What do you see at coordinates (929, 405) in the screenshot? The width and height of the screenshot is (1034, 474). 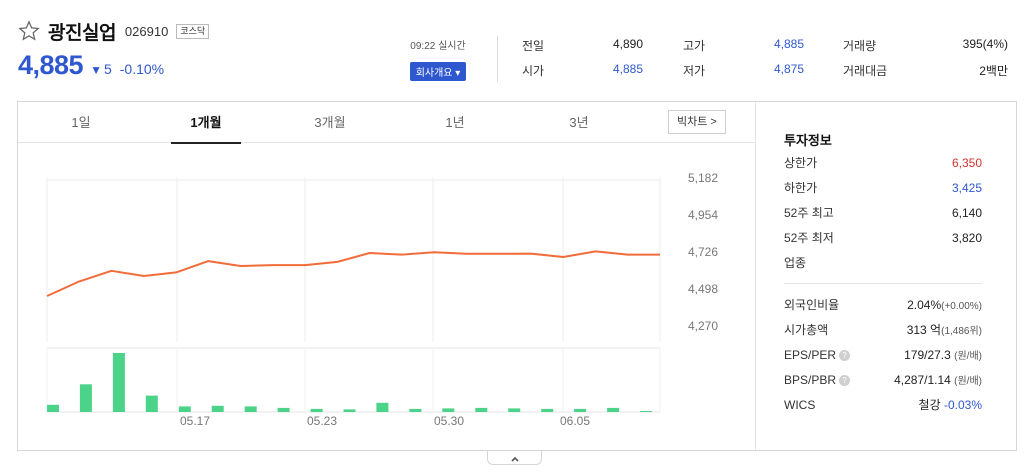 I see `info-main-value: 철강` at bounding box center [929, 405].